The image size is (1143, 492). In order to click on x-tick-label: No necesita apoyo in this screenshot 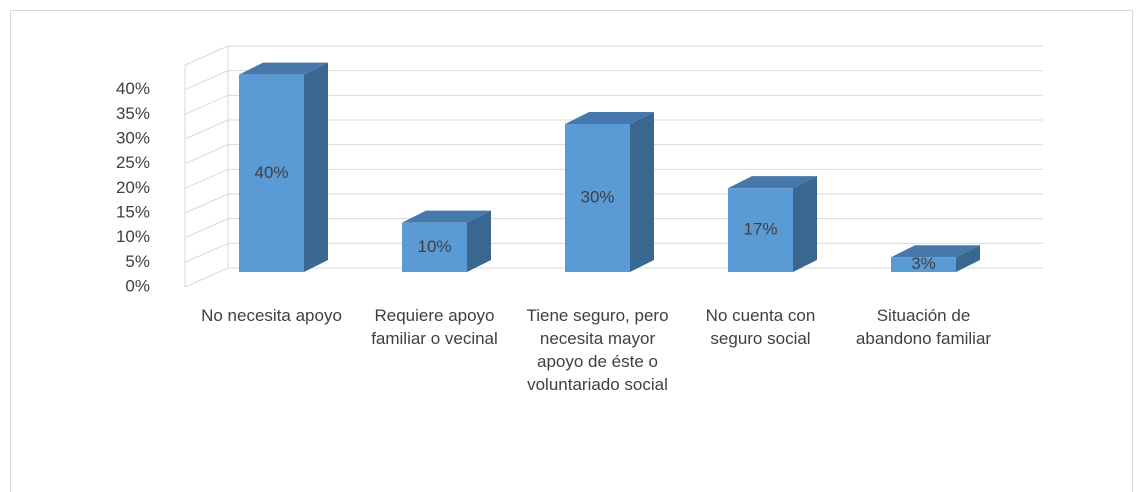, I will do `click(271, 315)`.